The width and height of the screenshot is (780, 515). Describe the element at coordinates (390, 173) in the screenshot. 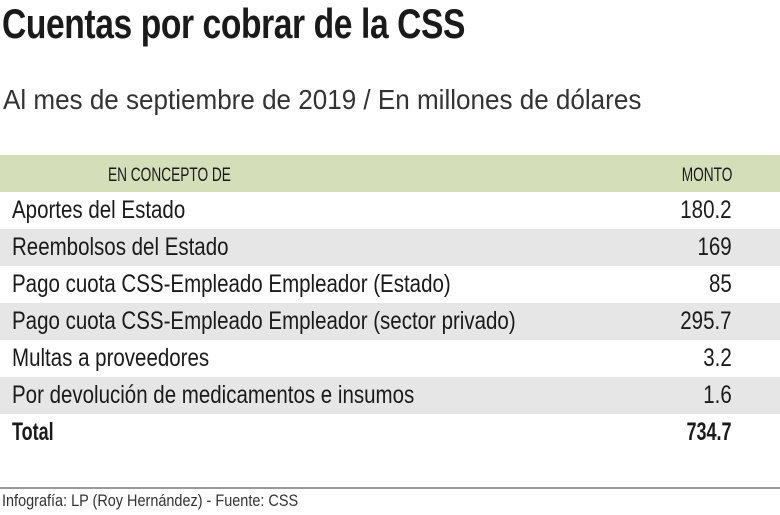

I see `table-header: EN CONCEPTO DE MONTO` at that location.